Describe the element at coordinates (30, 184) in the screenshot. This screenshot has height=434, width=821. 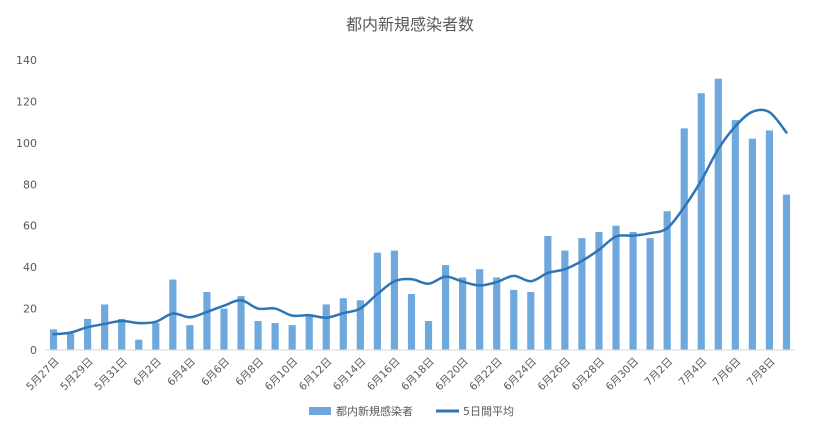
I see `y-tick-label: 80` at that location.